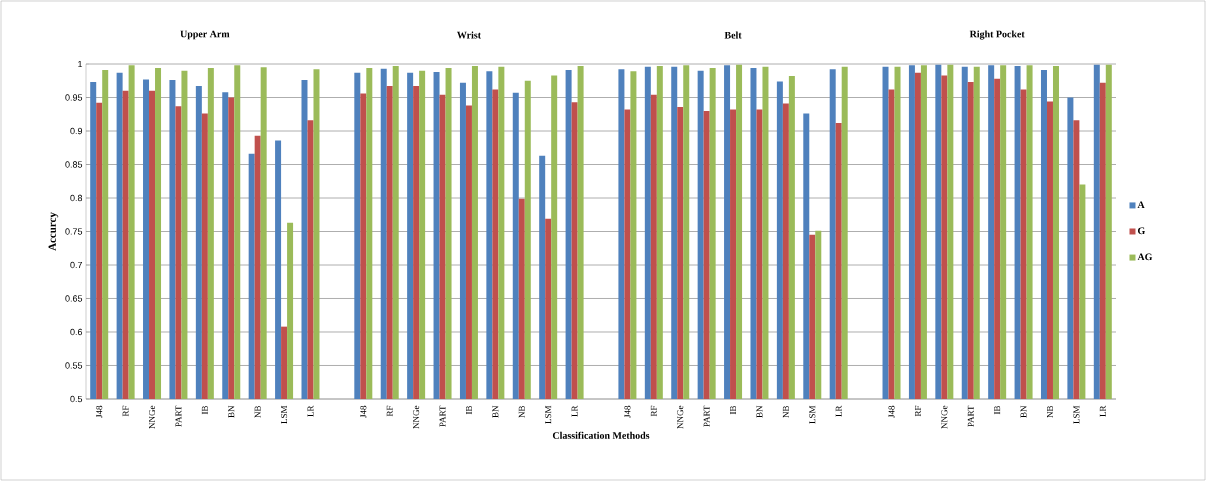 Image resolution: width=1206 pixels, height=481 pixels. I want to click on y-tick-label: 0.8, so click(76, 198).